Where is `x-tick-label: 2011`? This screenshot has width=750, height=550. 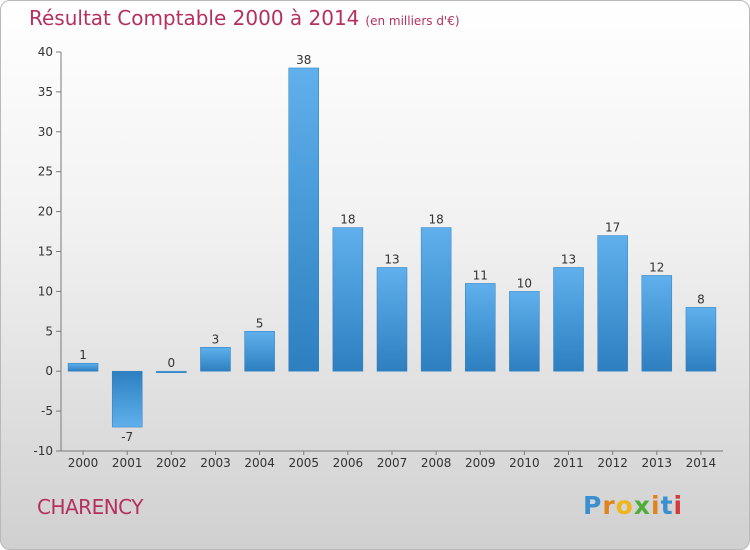
x-tick-label: 2011 is located at coordinates (568, 463).